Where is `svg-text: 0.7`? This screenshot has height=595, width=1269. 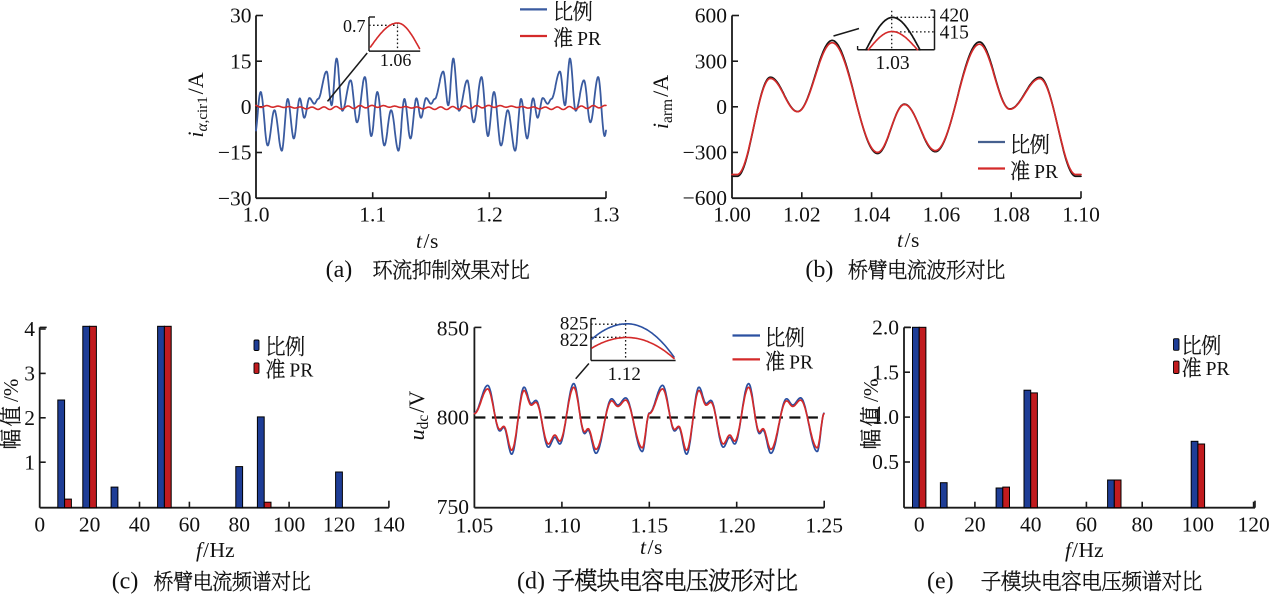
svg-text: 0.7 is located at coordinates (354, 26).